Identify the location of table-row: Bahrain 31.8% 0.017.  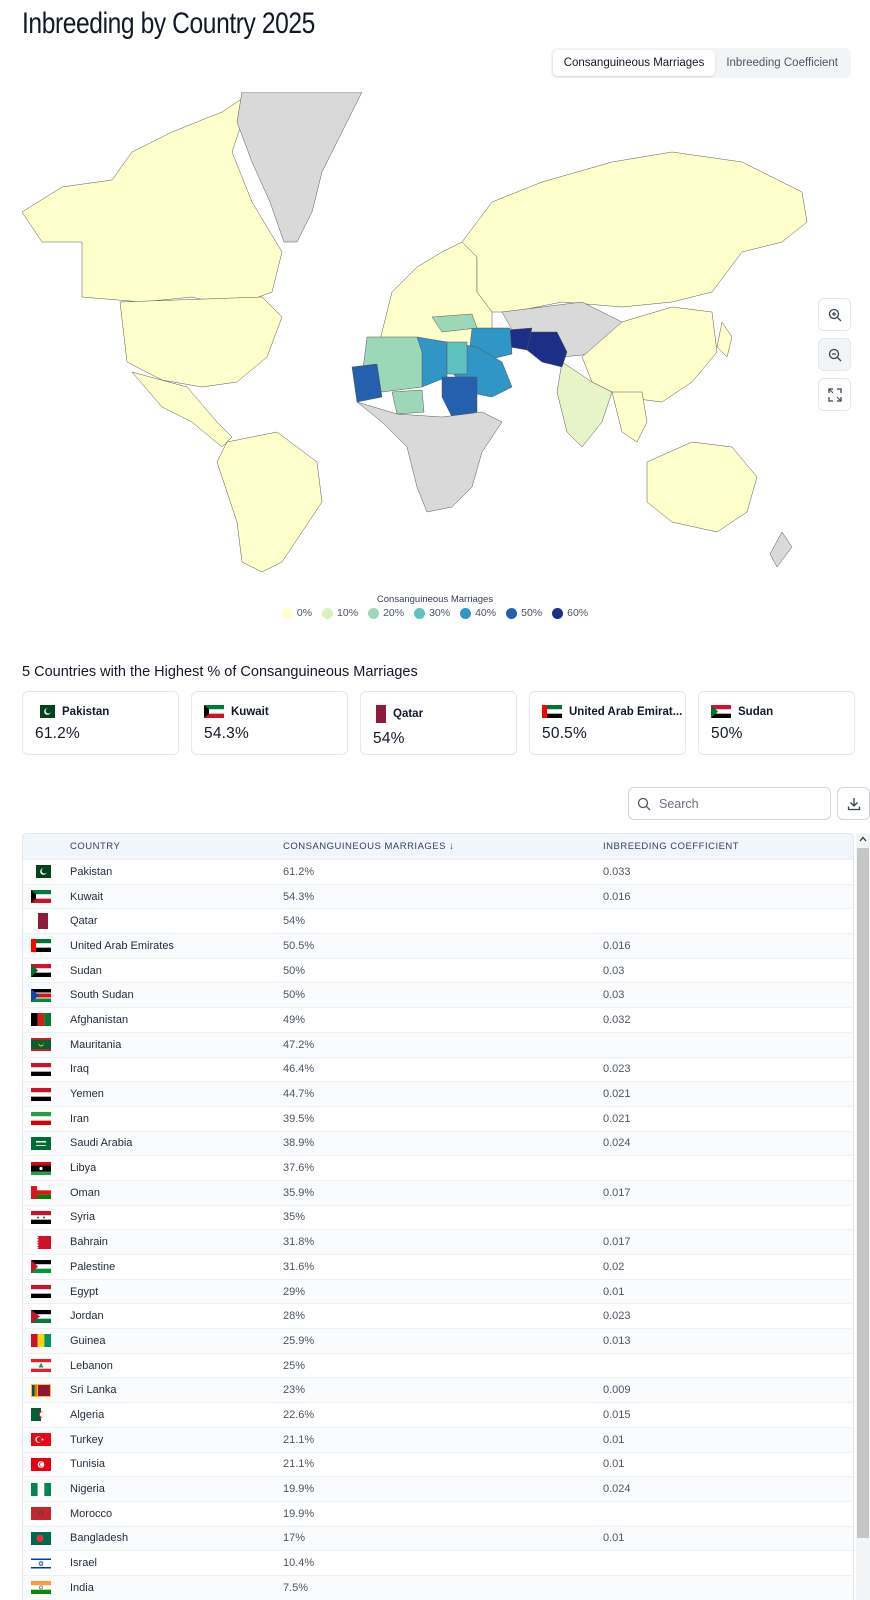
(438, 1241).